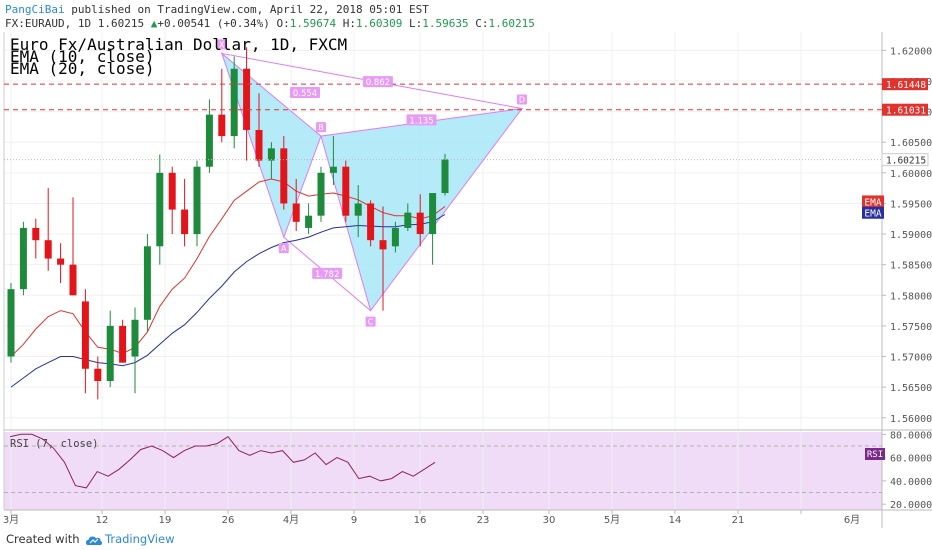 Image resolution: width=932 pixels, height=550 pixels. What do you see at coordinates (911, 358) in the screenshot?
I see `y-tick-label: 1.57000` at bounding box center [911, 358].